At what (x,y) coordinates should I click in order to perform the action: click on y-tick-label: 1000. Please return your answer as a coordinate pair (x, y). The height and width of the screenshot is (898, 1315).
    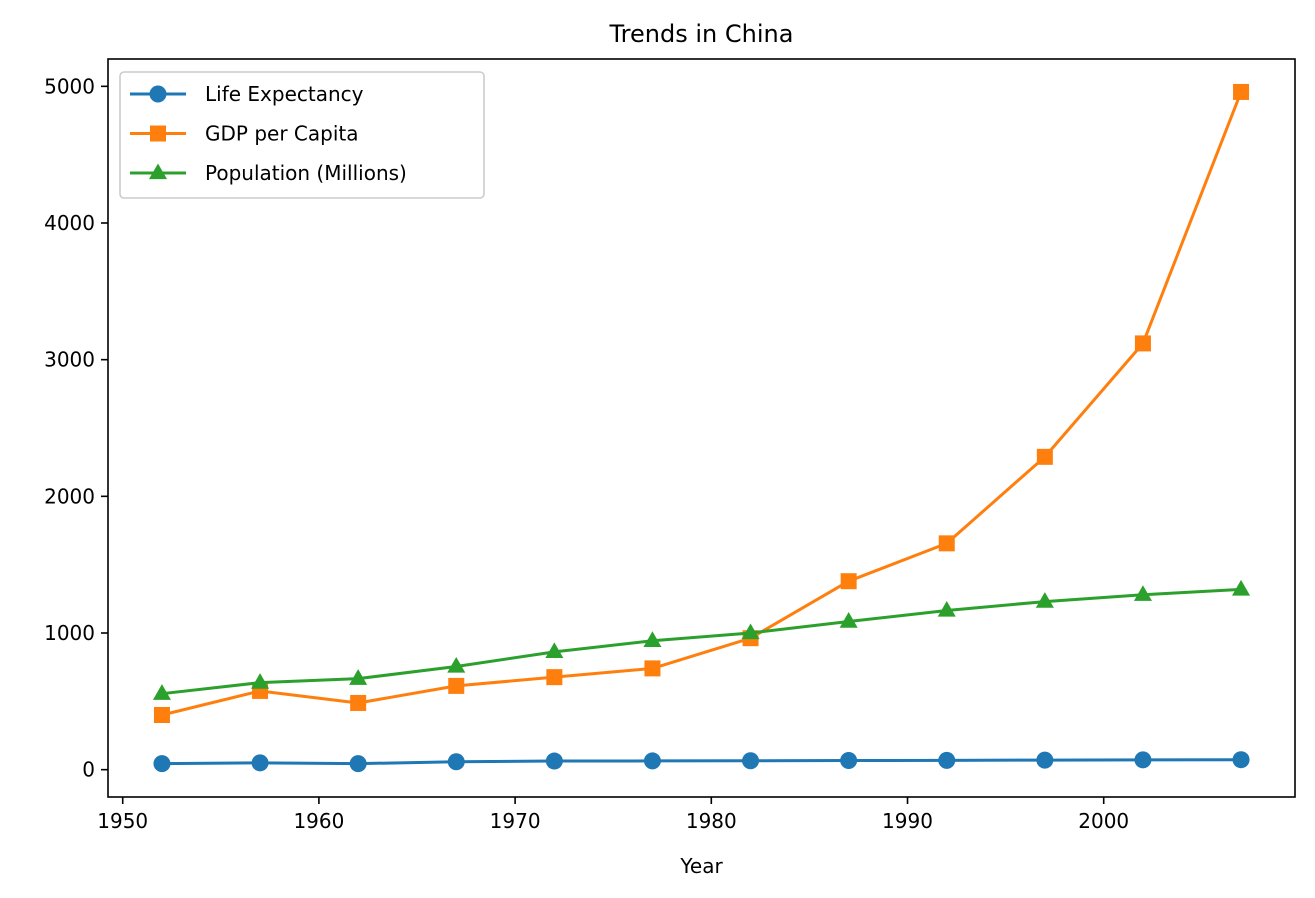
    Looking at the image, I should click on (69, 633).